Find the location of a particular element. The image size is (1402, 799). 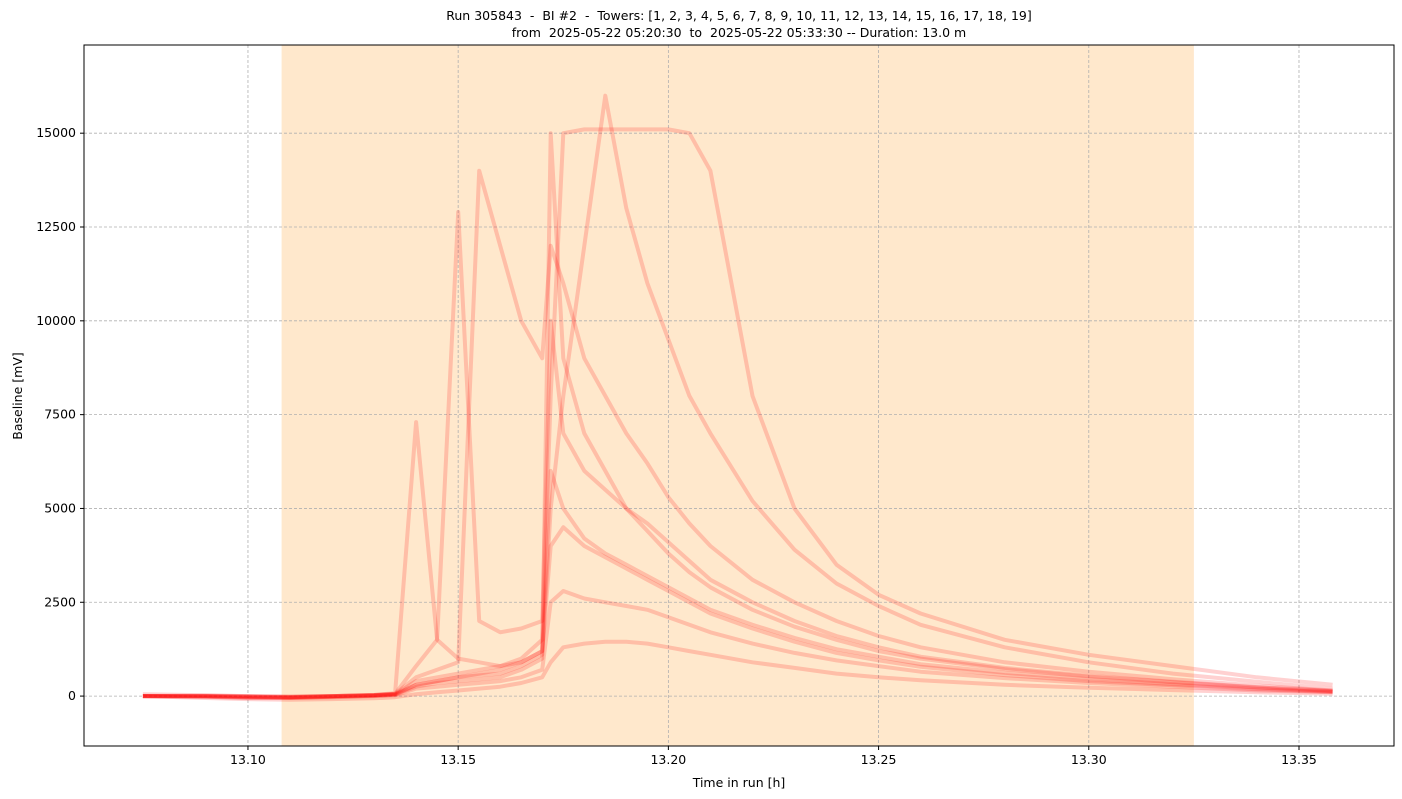

x-tick-label: 13.10 is located at coordinates (248, 759).